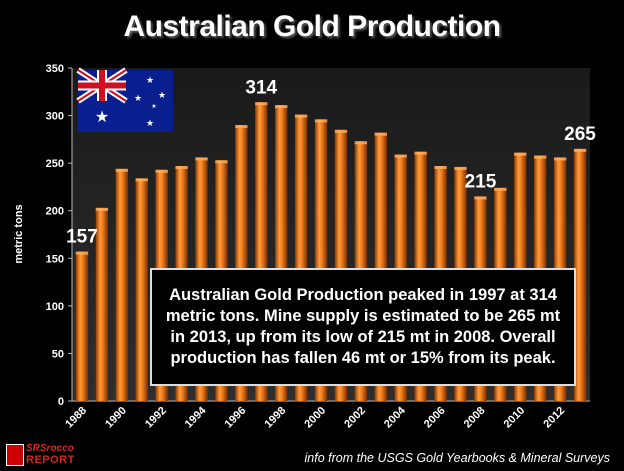 Image resolution: width=624 pixels, height=471 pixels. I want to click on logo-line1: SRSrocco, so click(50, 448).